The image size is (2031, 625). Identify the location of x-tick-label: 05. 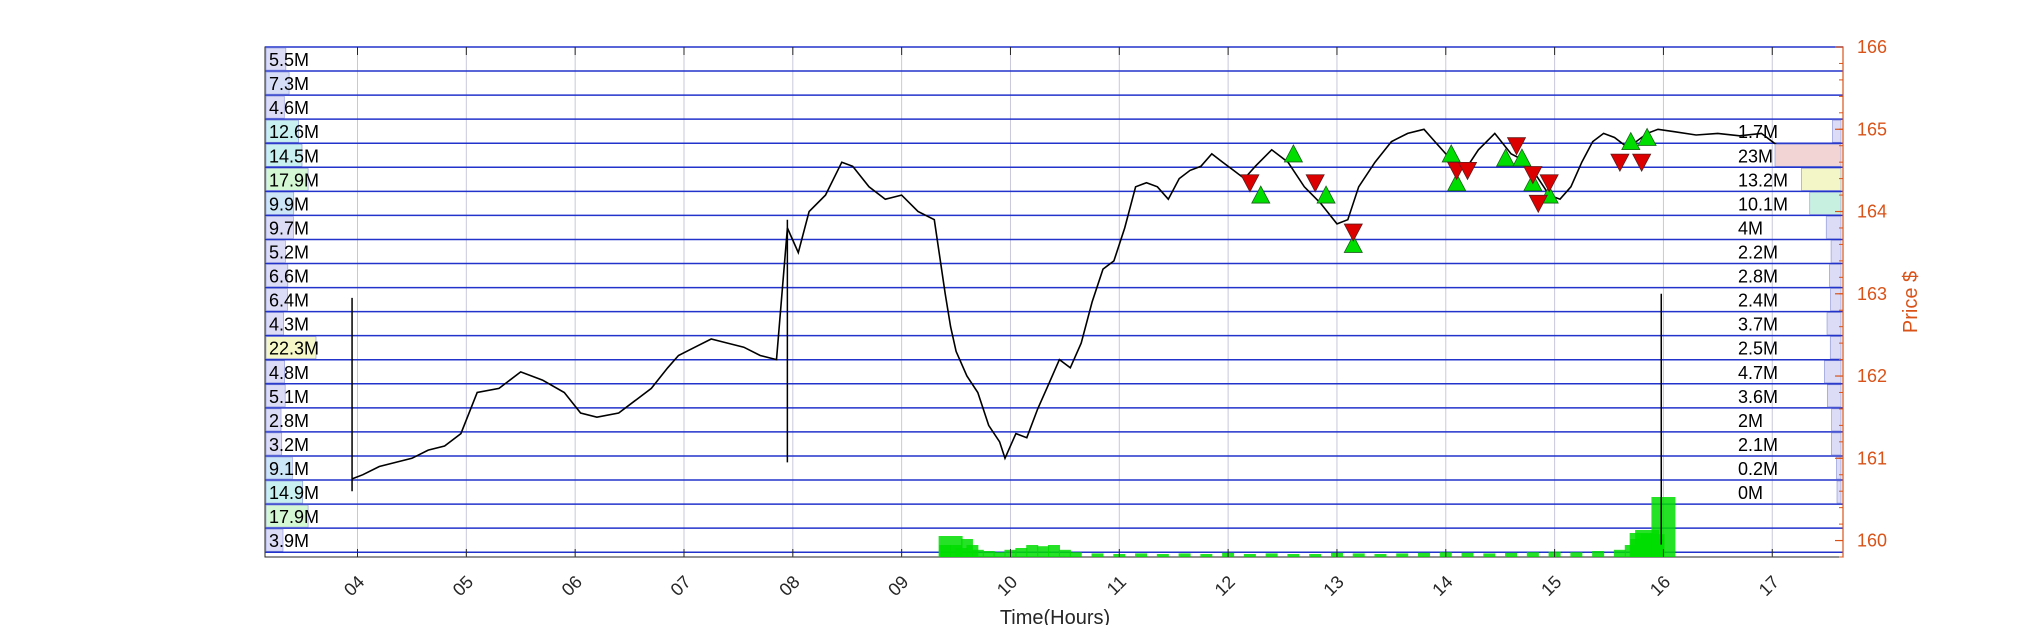
(463, 586).